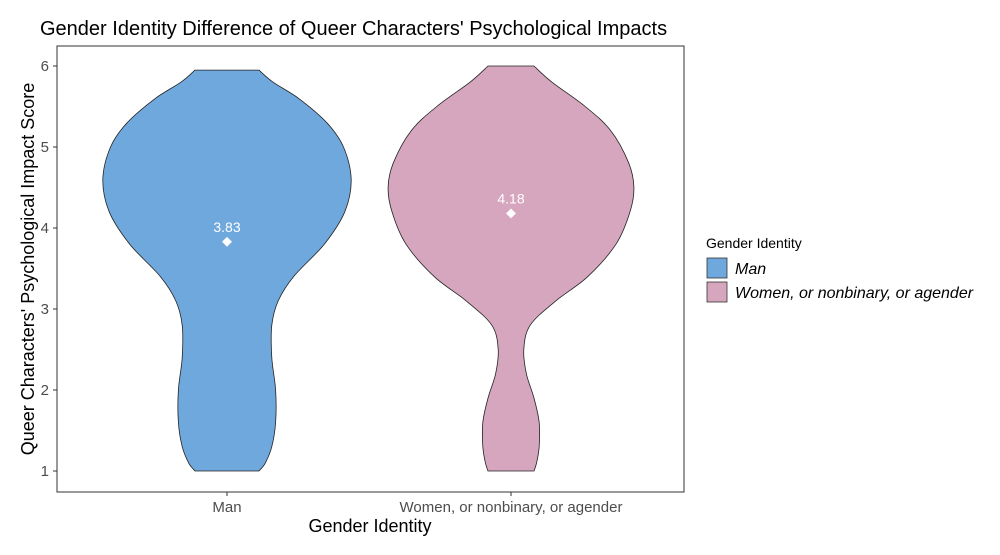 This screenshot has width=1000, height=555. I want to click on mean-label: 4.18, so click(510, 198).